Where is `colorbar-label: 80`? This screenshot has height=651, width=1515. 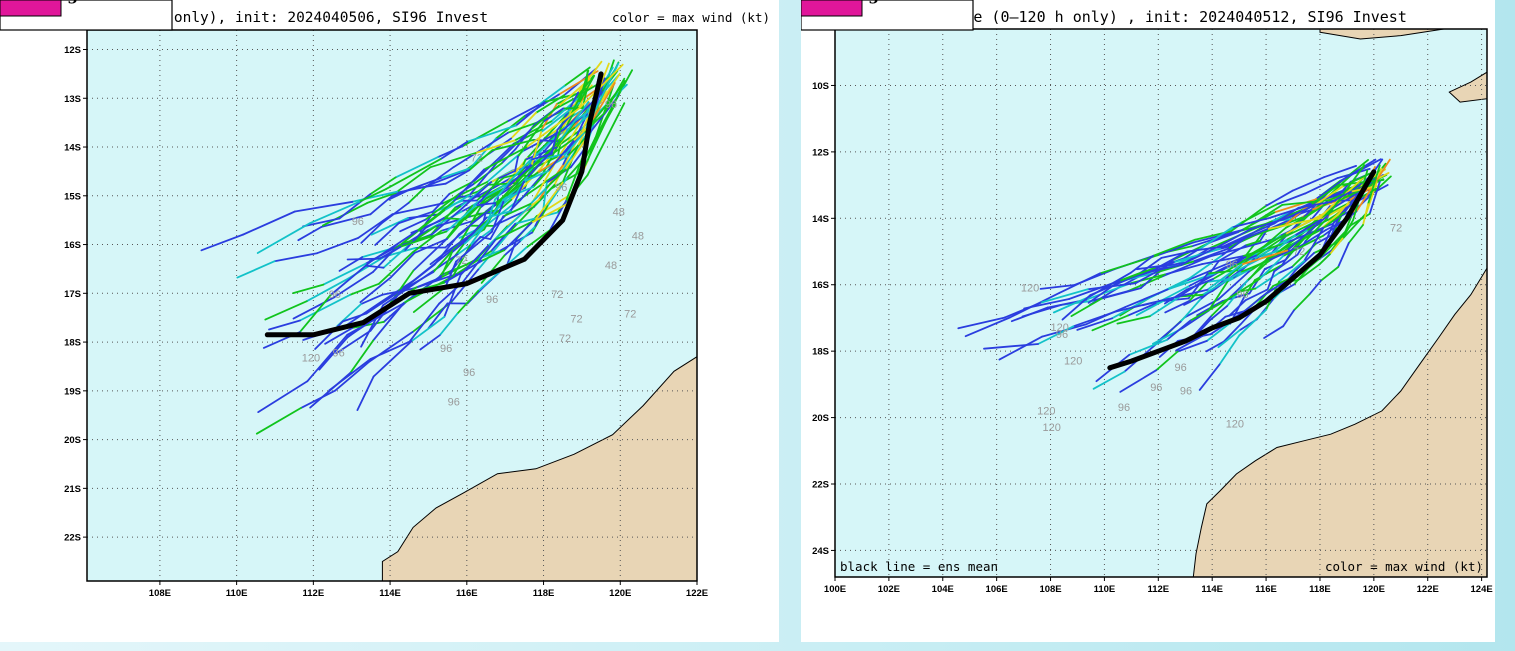
colorbar-label: 80 is located at coordinates (804, 1).